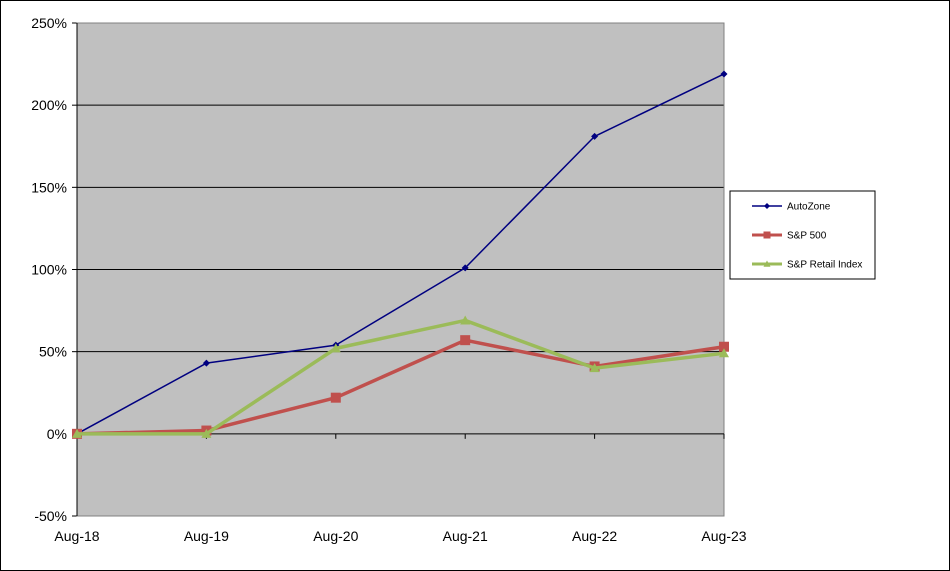 This screenshot has height=571, width=950. Describe the element at coordinates (49, 187) in the screenshot. I see `y-tick-label: 150%` at that location.